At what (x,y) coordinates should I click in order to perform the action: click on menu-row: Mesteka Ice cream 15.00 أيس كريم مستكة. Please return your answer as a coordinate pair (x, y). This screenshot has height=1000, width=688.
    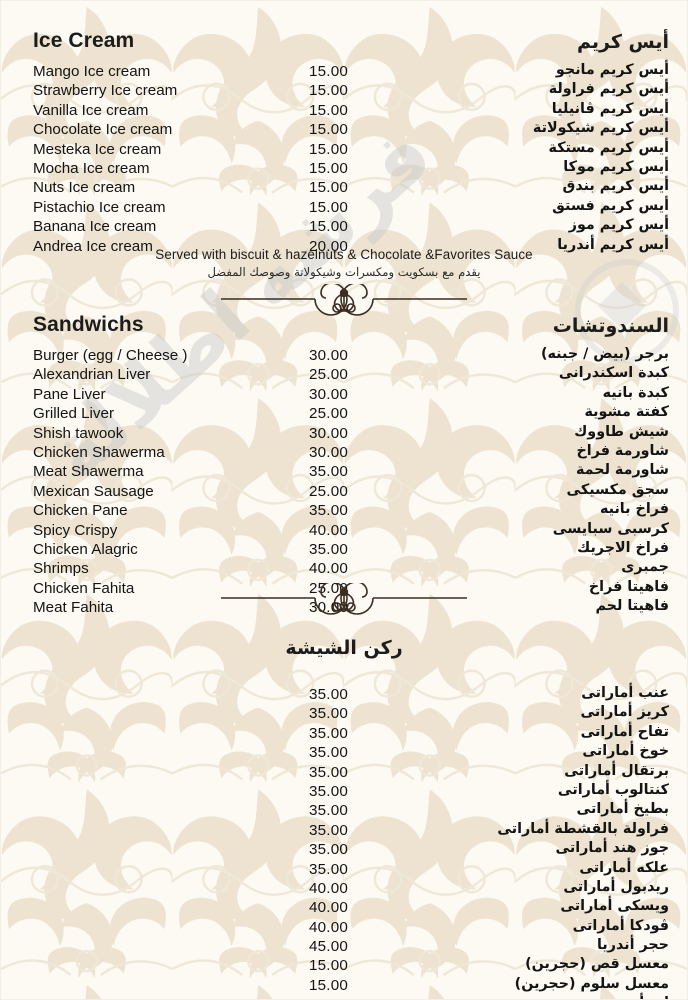
    Looking at the image, I should click on (344, 149).